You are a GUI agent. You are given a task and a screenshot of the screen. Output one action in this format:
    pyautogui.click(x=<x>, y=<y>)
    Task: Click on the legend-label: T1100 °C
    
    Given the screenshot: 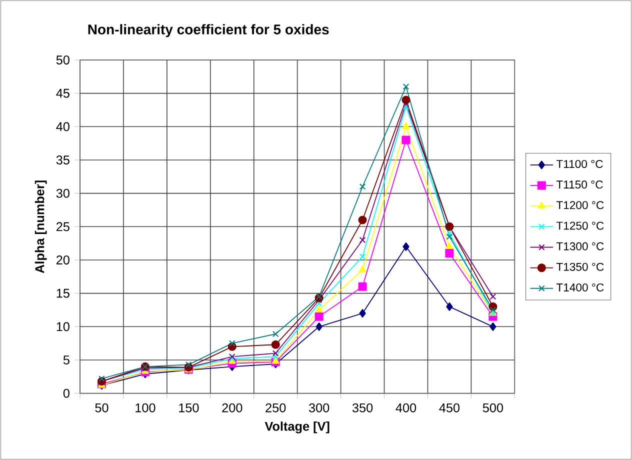 What is the action you would take?
    pyautogui.click(x=579, y=164)
    